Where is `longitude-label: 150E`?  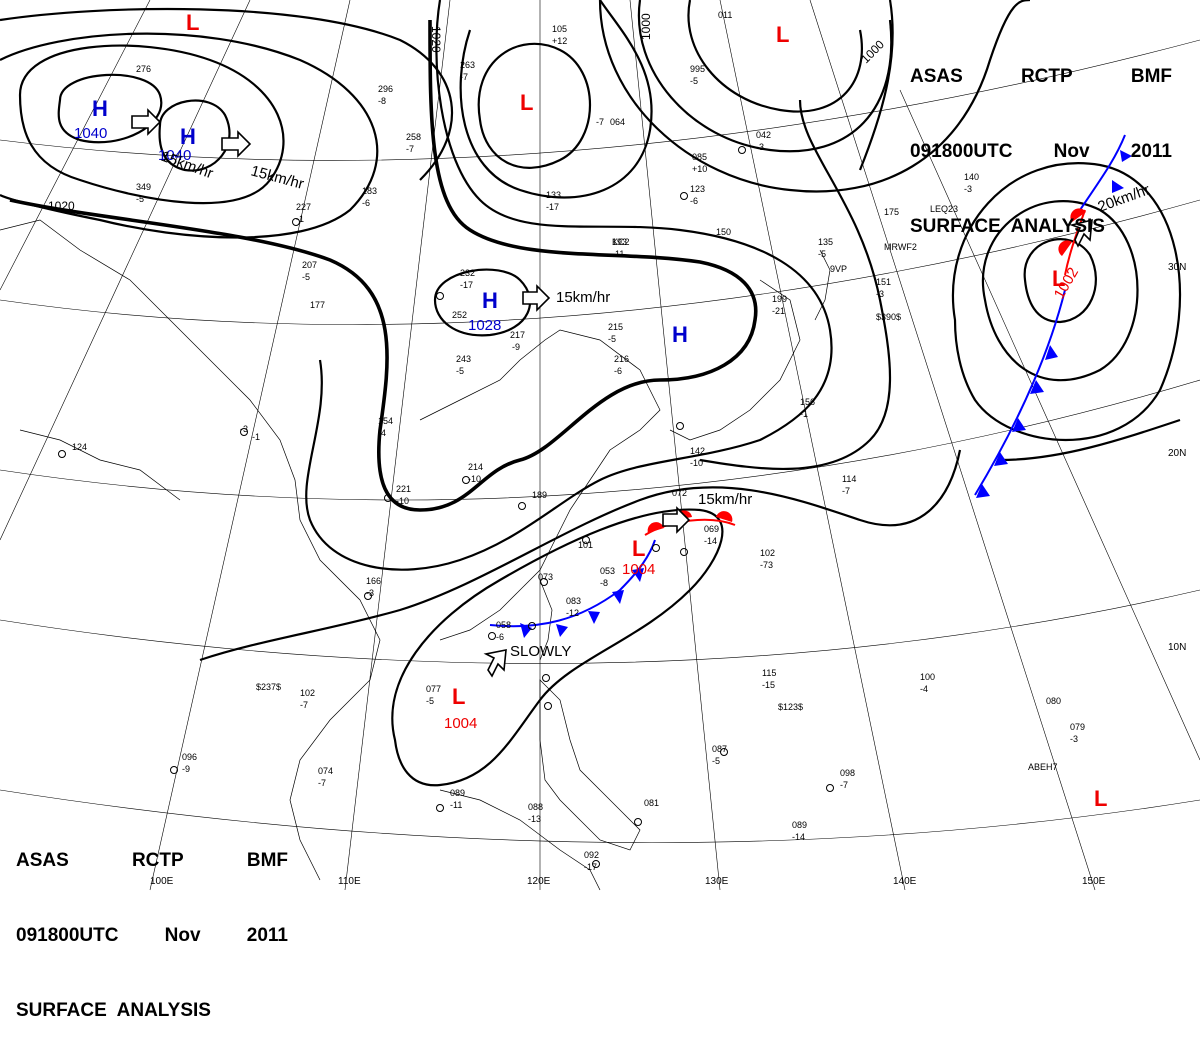 longitude-label: 150E is located at coordinates (1094, 881).